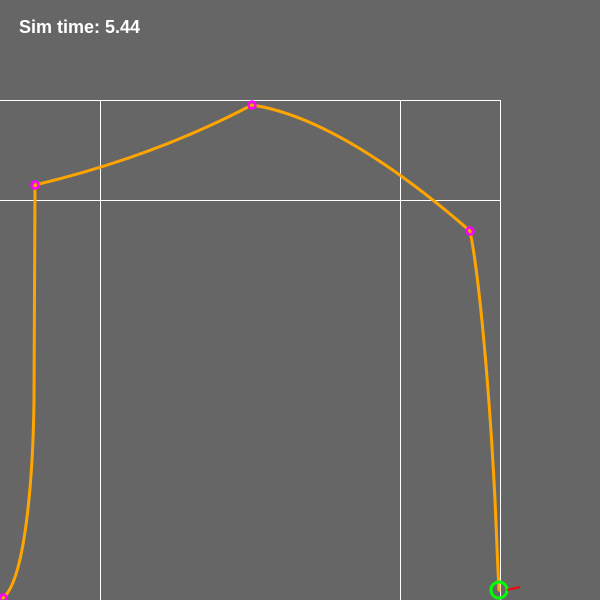 Image resolution: width=600 pixels, height=600 pixels. I want to click on sim-time-label: Sim time: 5.44, so click(80, 27).